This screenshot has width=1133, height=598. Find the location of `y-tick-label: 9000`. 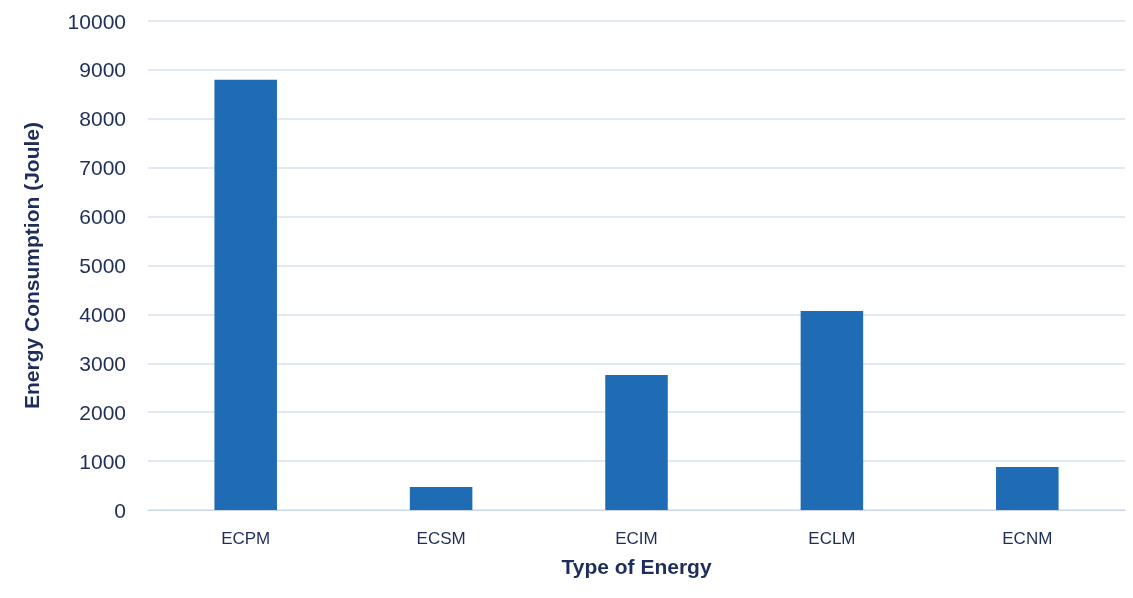

y-tick-label: 9000 is located at coordinates (102, 70).